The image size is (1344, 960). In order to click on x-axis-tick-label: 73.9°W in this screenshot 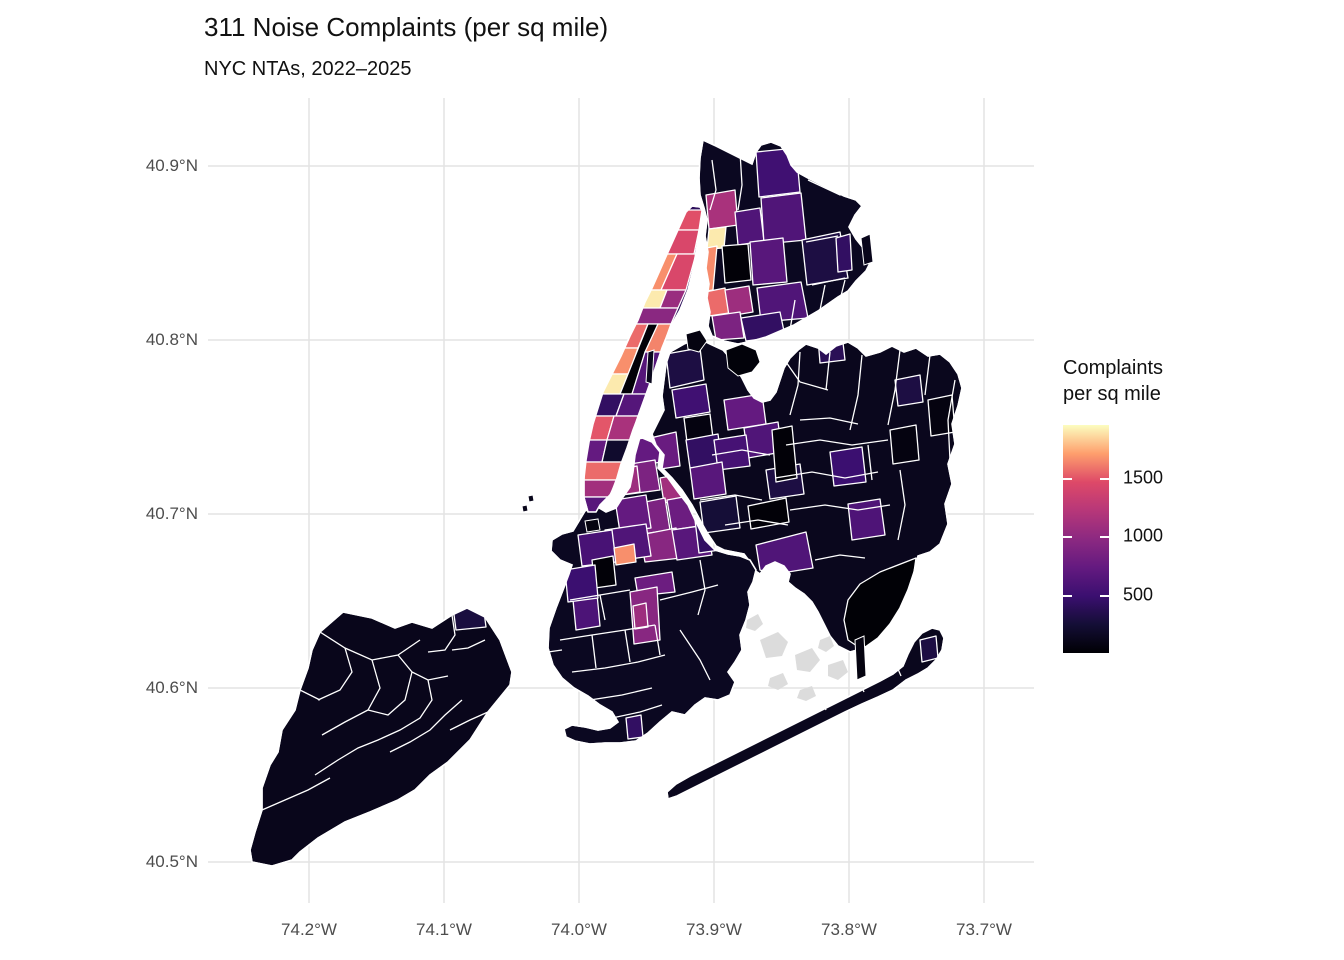, I will do `click(714, 929)`.